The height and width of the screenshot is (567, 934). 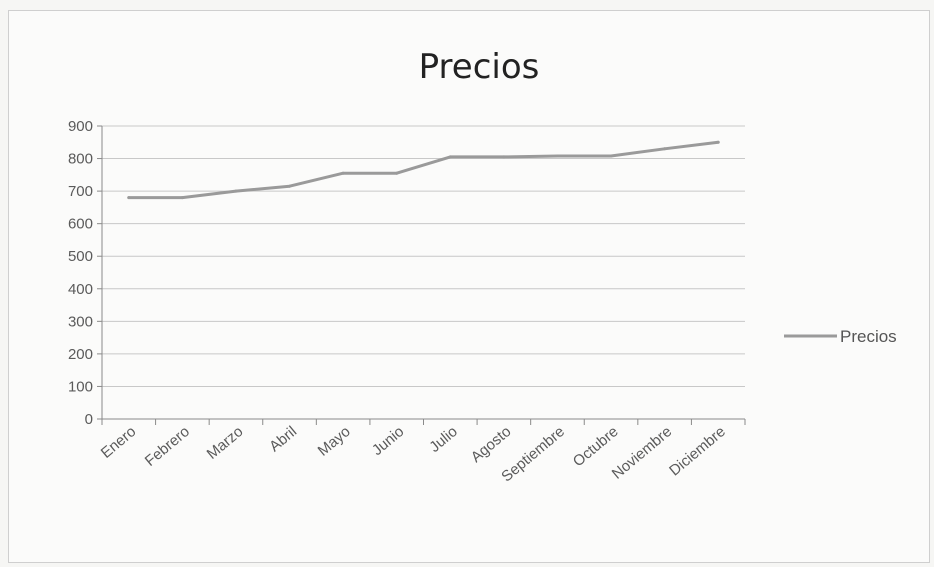 What do you see at coordinates (868, 336) in the screenshot?
I see `legend-label: Precios` at bounding box center [868, 336].